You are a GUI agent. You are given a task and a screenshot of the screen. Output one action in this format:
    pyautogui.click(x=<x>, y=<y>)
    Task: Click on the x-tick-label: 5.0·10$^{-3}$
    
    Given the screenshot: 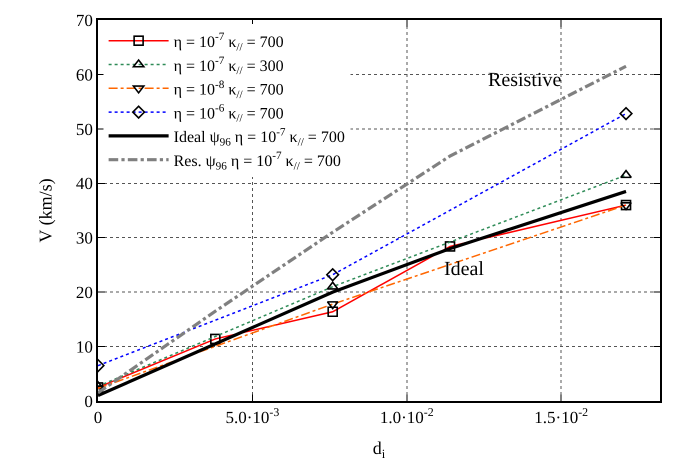 What is the action you would take?
    pyautogui.click(x=252, y=416)
    